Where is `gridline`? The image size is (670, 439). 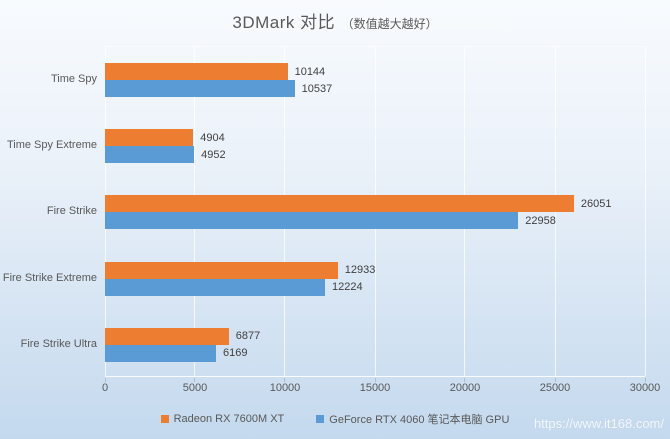
gridline is located at coordinates (645, 211).